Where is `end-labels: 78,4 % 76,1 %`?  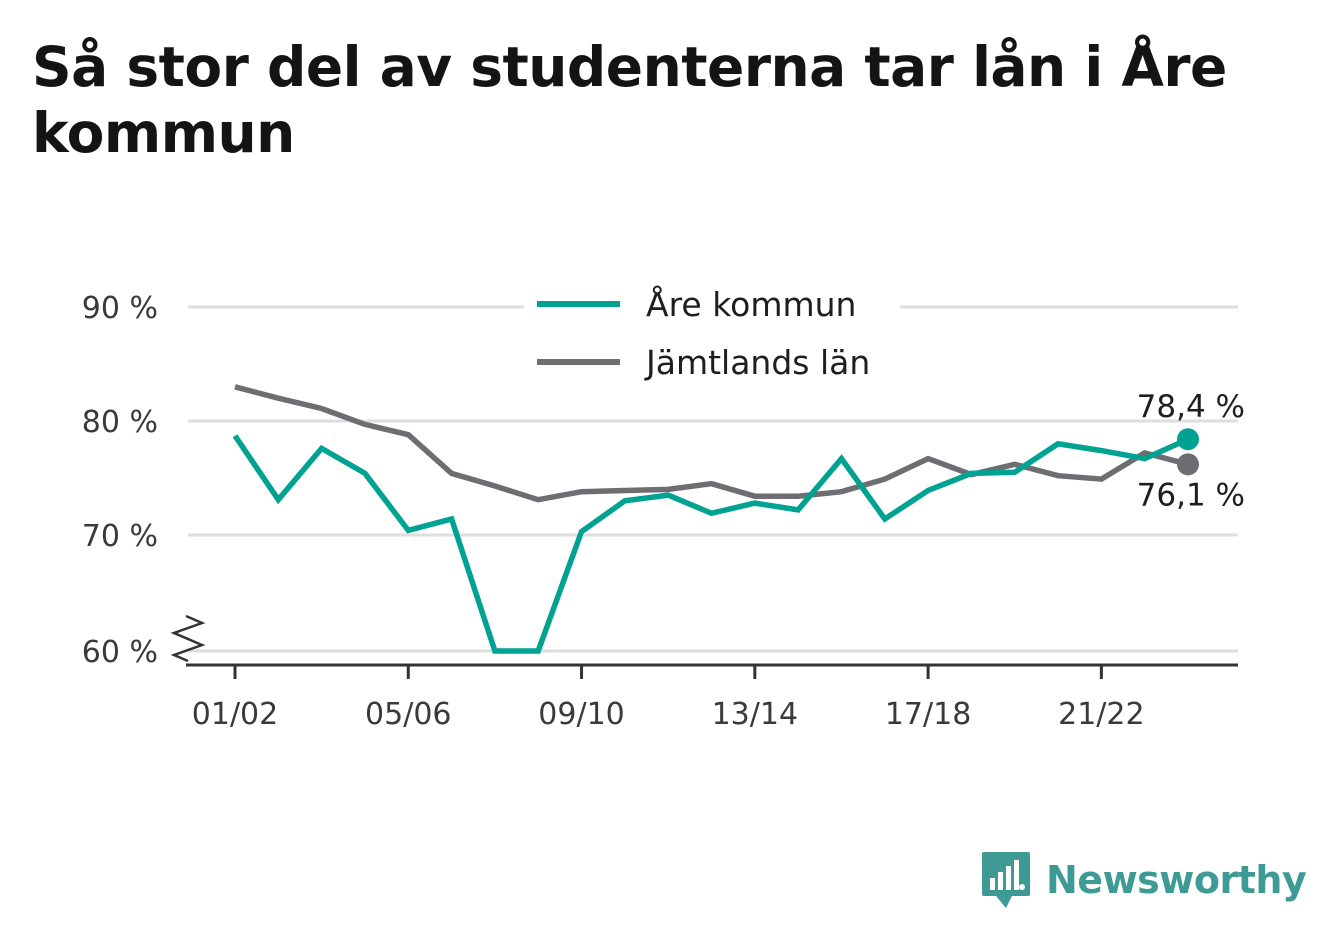
end-labels: 78,4 % 76,1 % is located at coordinates (1191, 451).